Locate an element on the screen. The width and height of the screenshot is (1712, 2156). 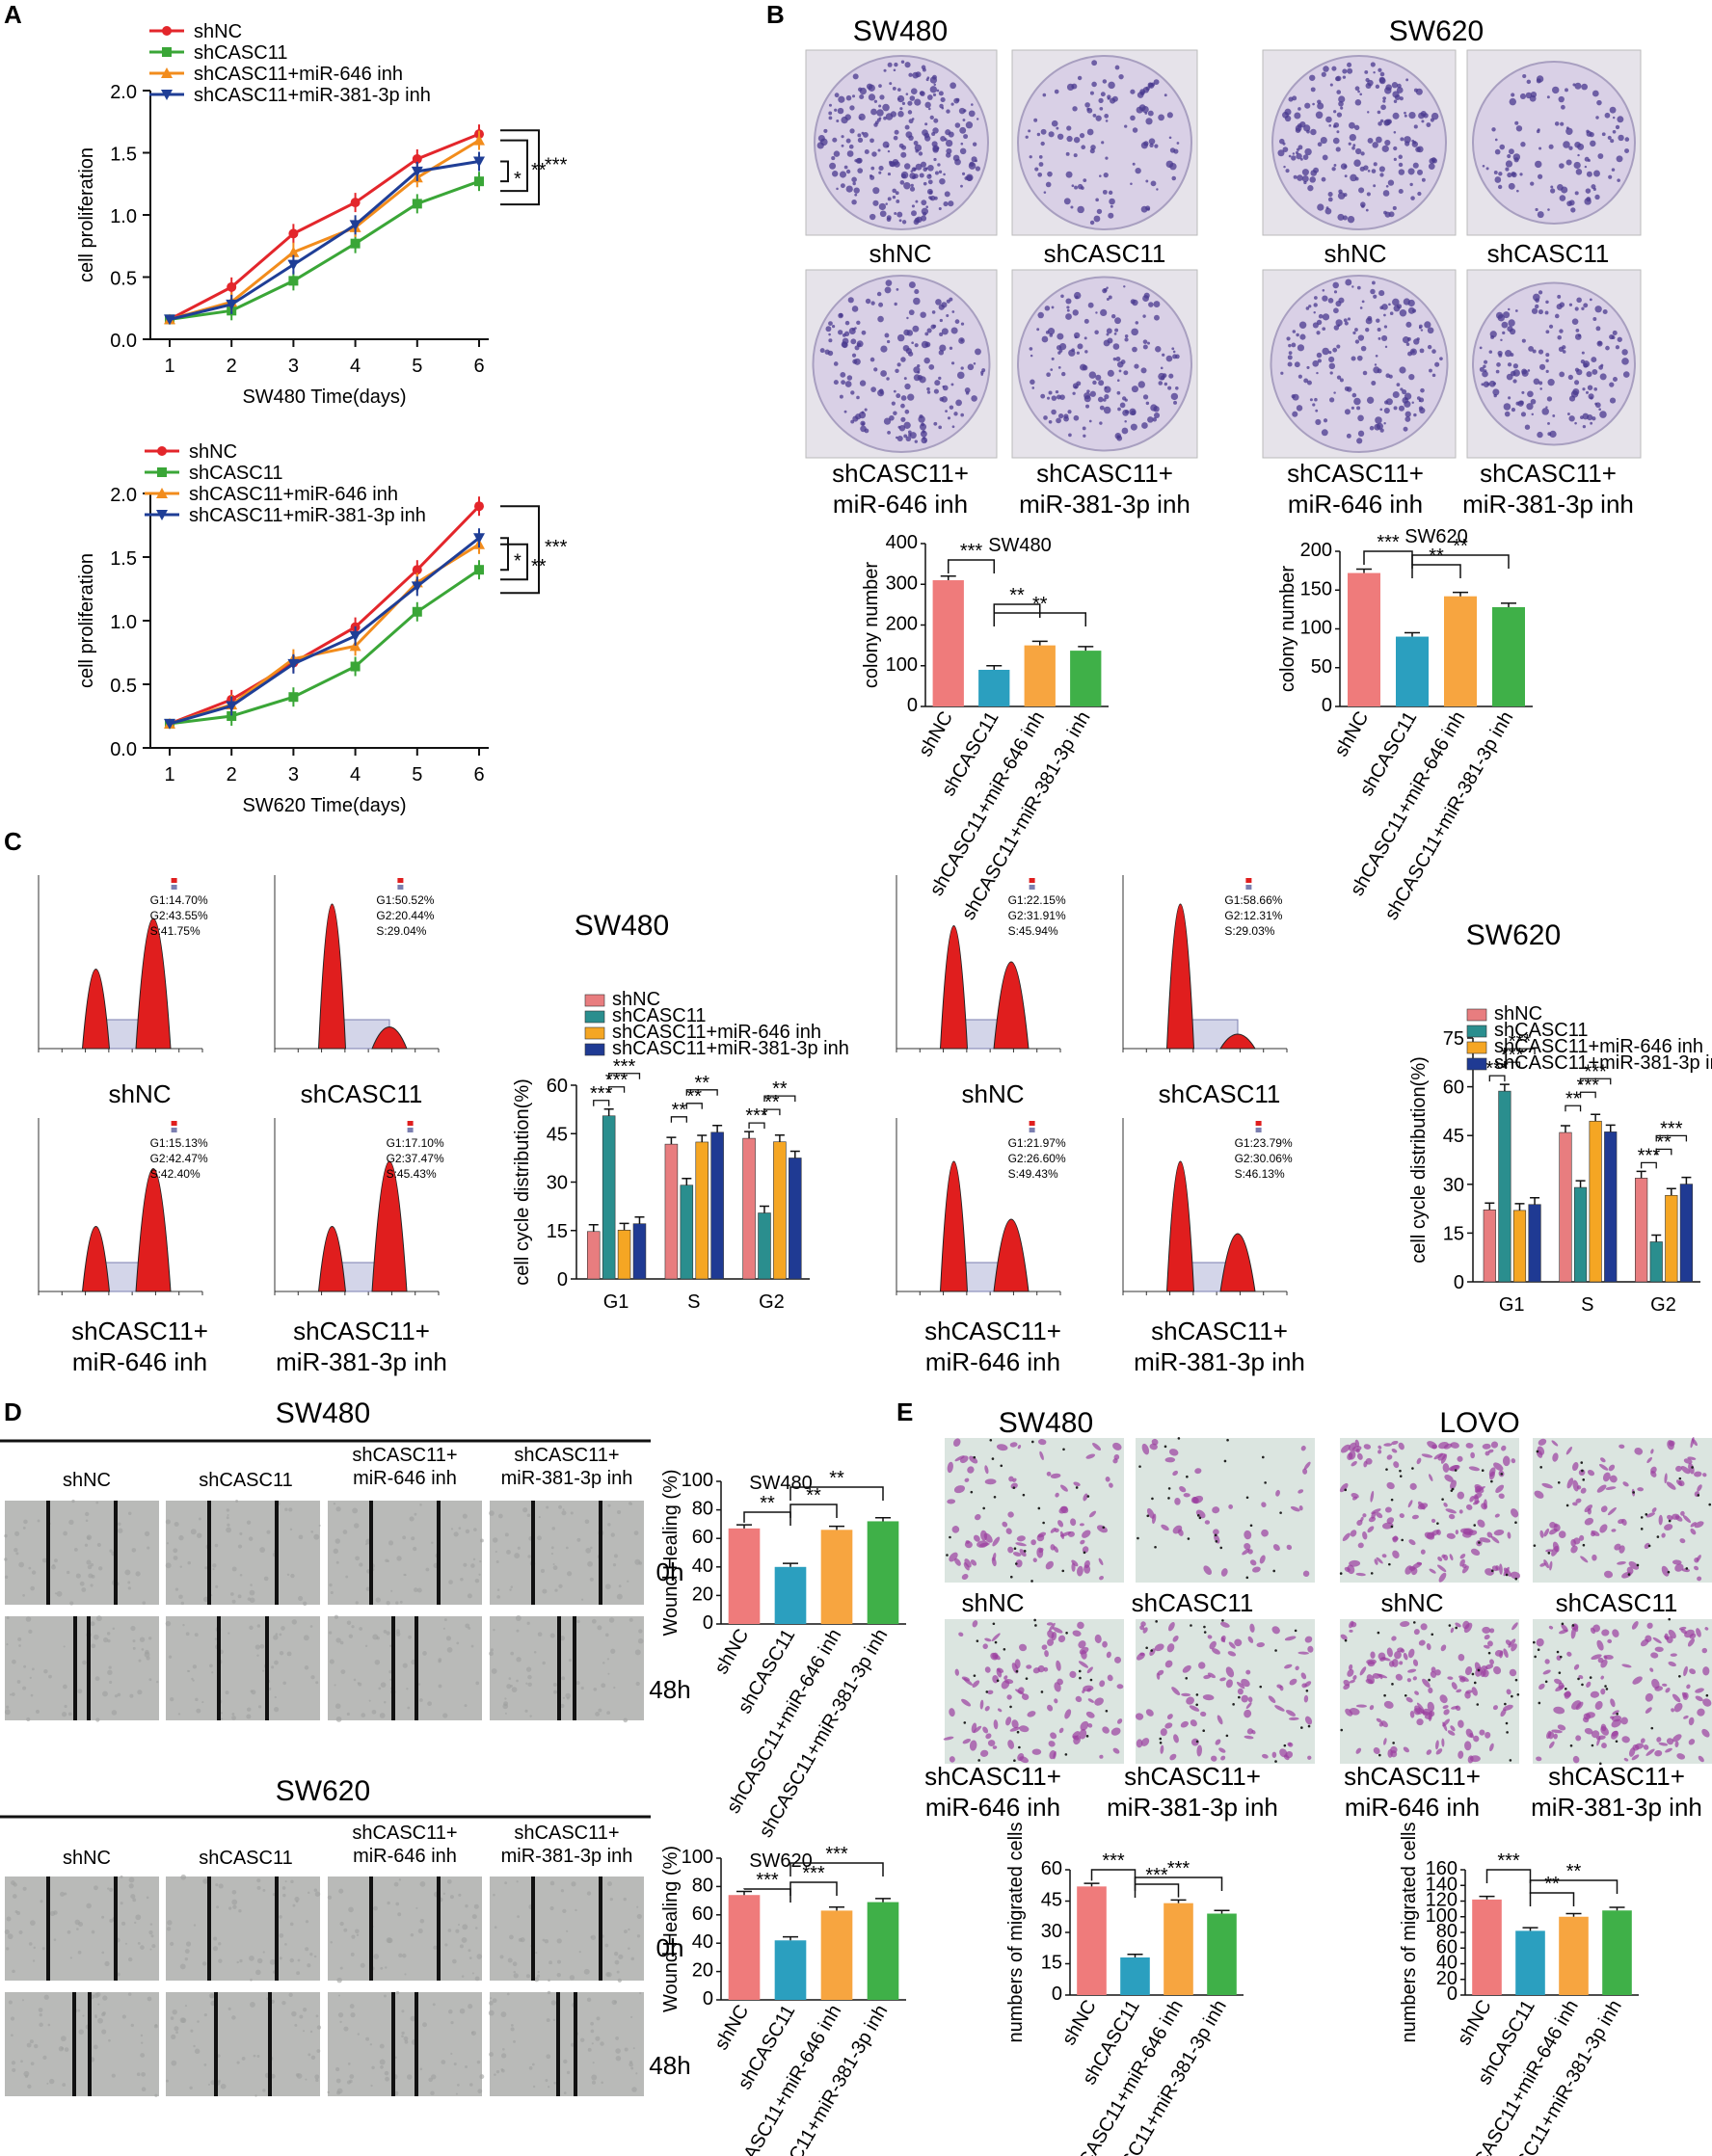
error-bar is located at coordinates (1530, 1929).